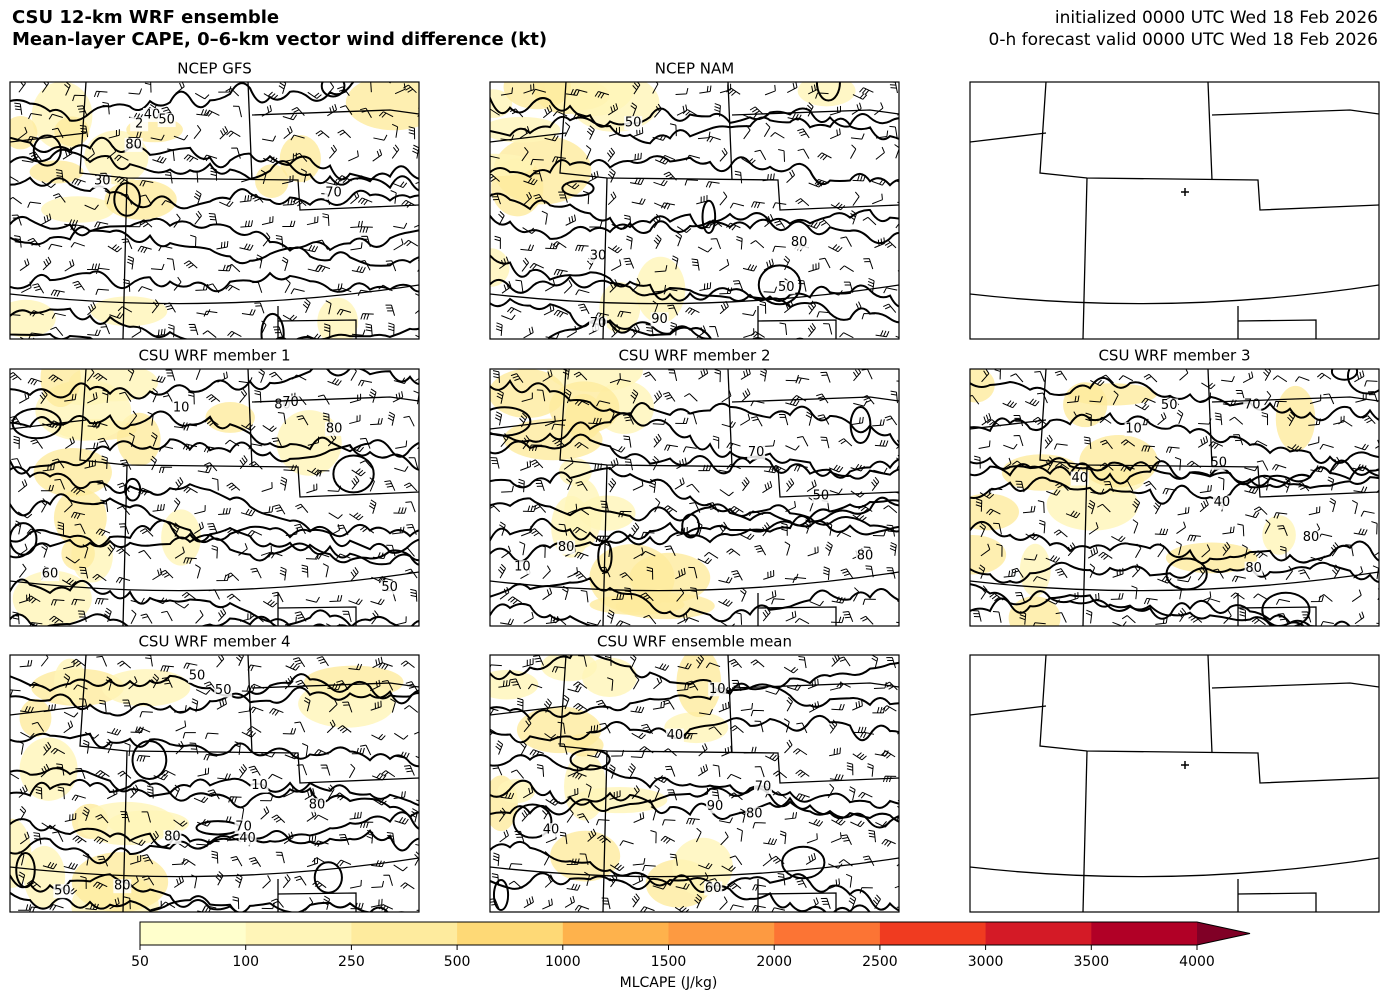 The height and width of the screenshot is (1005, 1390). What do you see at coordinates (1218, 462) in the screenshot?
I see `contour-label: 50` at bounding box center [1218, 462].